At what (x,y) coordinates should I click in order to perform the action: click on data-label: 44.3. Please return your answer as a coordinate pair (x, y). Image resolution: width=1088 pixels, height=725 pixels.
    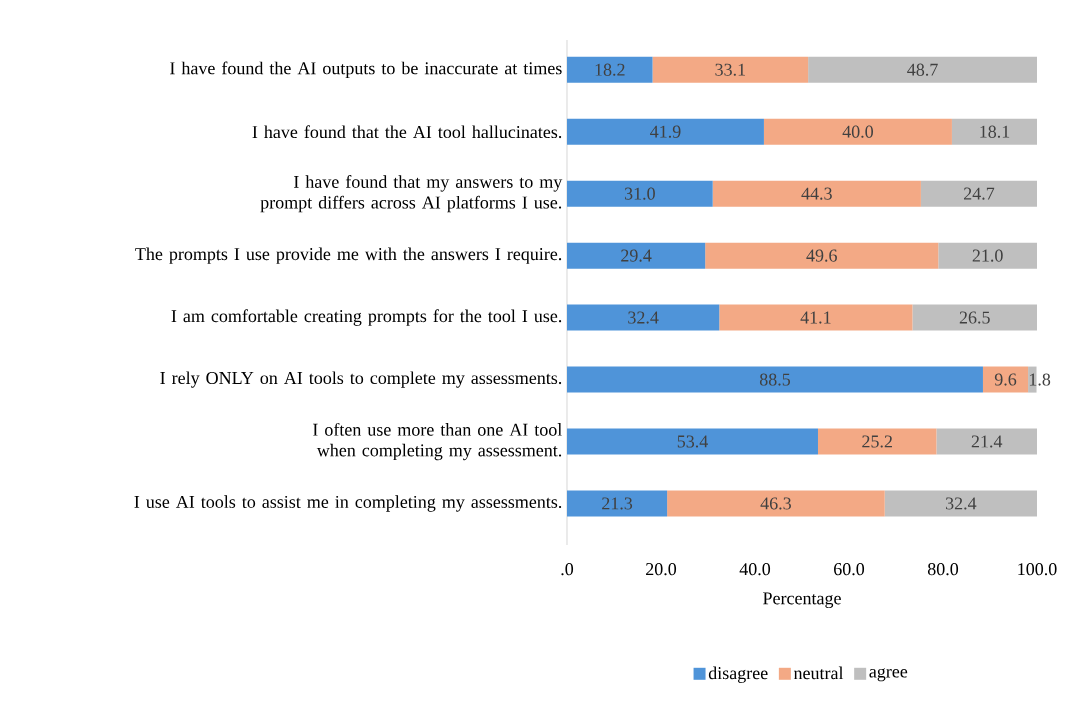
    Looking at the image, I should click on (816, 193).